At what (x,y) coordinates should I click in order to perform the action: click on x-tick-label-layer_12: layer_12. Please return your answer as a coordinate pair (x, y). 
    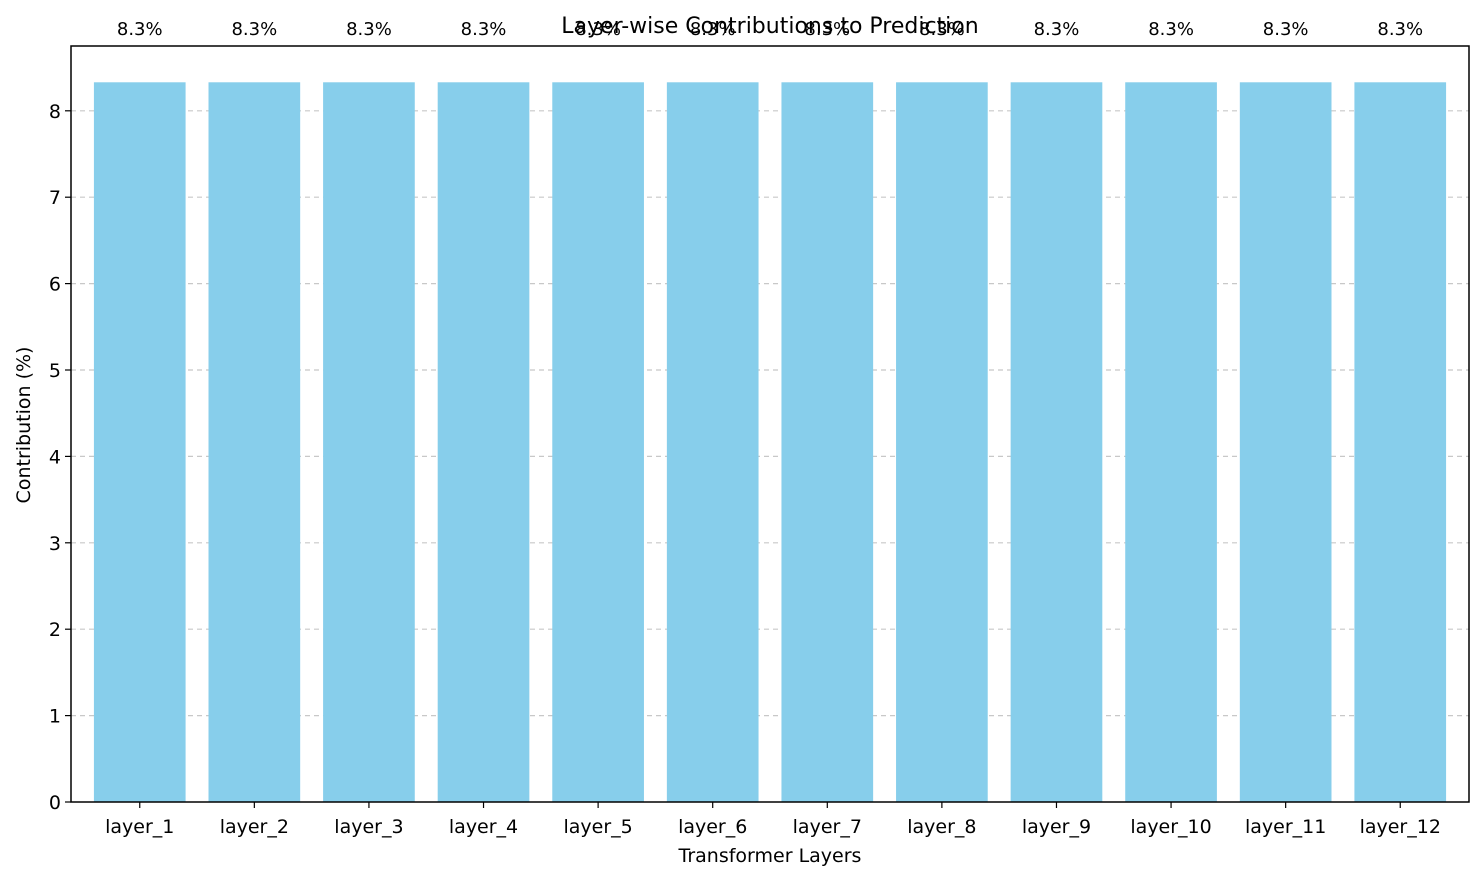
    Looking at the image, I should click on (1400, 827).